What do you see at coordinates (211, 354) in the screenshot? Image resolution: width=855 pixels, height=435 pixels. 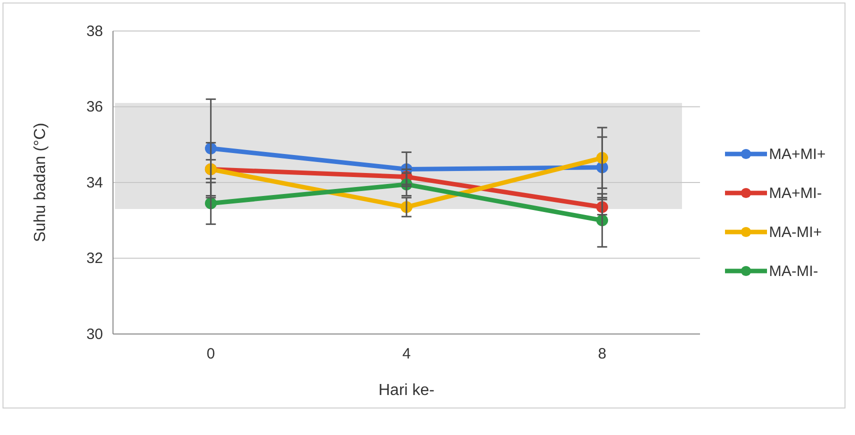 I see `x-tick-label: 0` at bounding box center [211, 354].